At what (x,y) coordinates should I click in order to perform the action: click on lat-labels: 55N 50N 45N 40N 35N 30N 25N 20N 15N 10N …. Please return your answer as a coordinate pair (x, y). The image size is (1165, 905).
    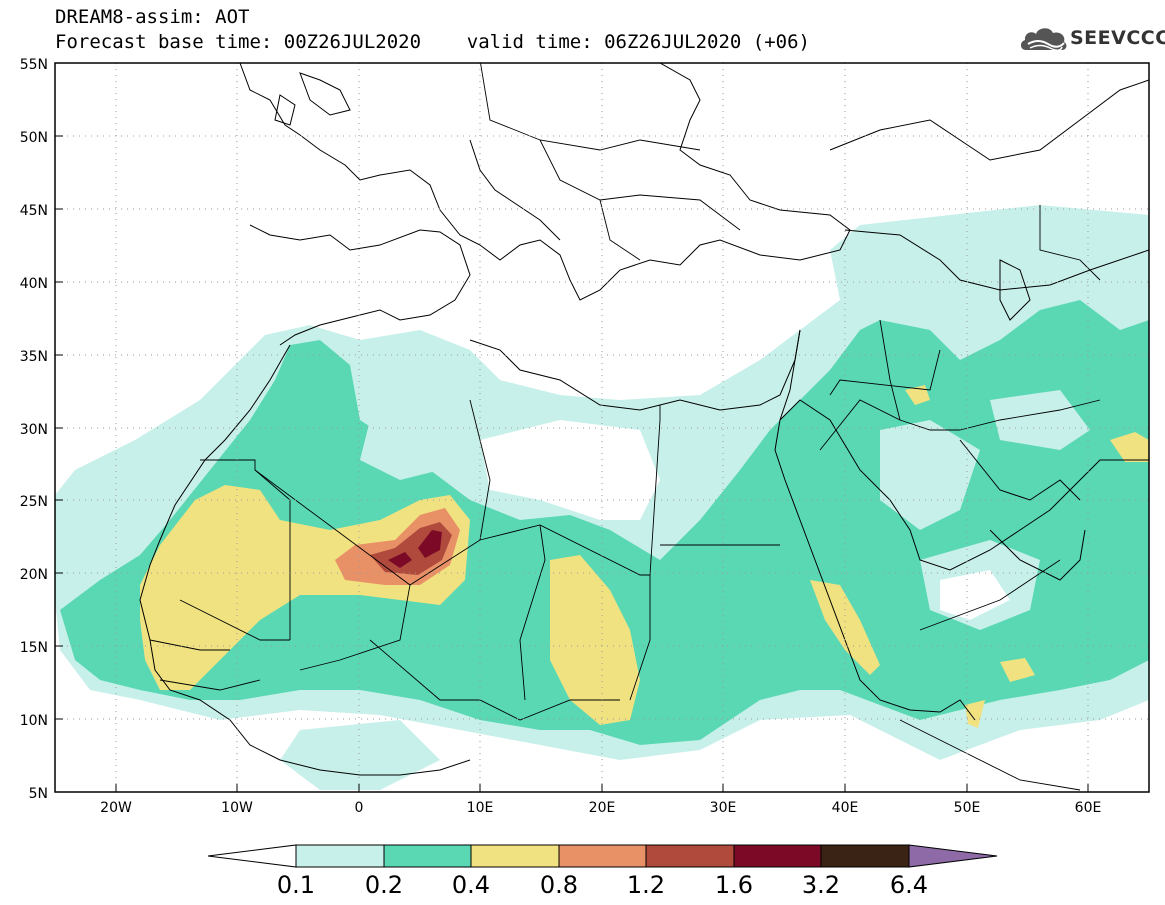
    Looking at the image, I should click on (34, 429).